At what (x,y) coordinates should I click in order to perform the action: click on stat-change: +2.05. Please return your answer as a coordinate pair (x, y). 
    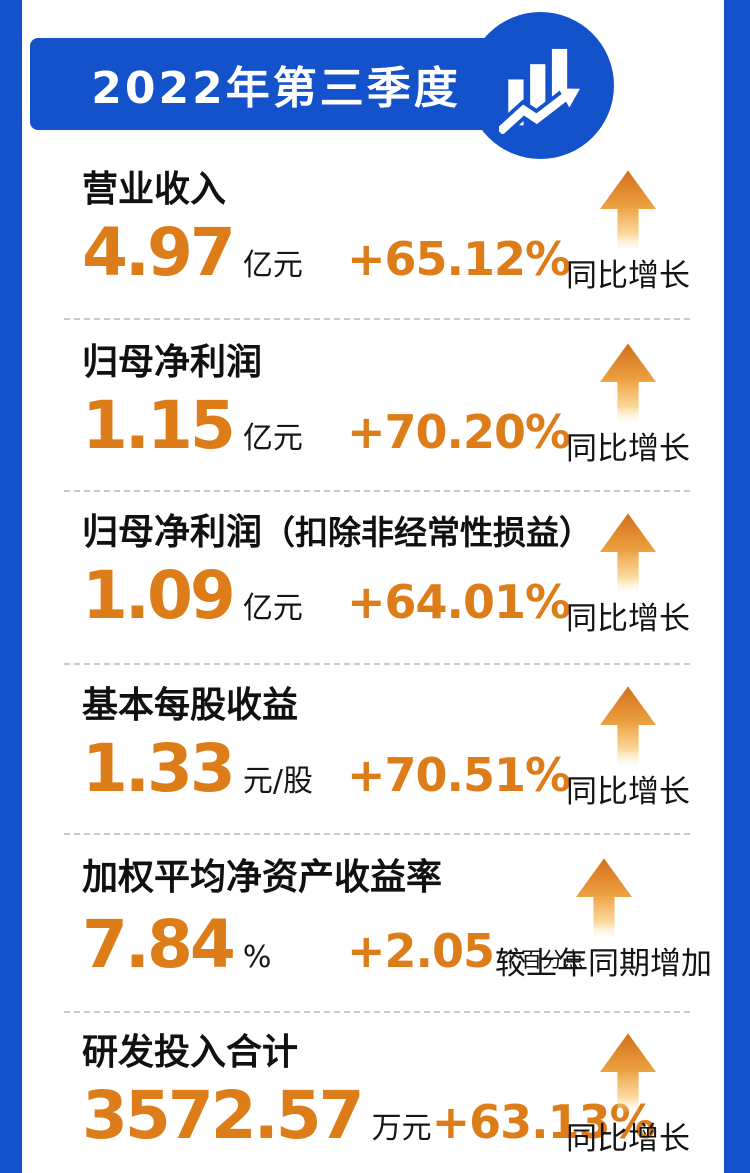
    Looking at the image, I should click on (421, 951).